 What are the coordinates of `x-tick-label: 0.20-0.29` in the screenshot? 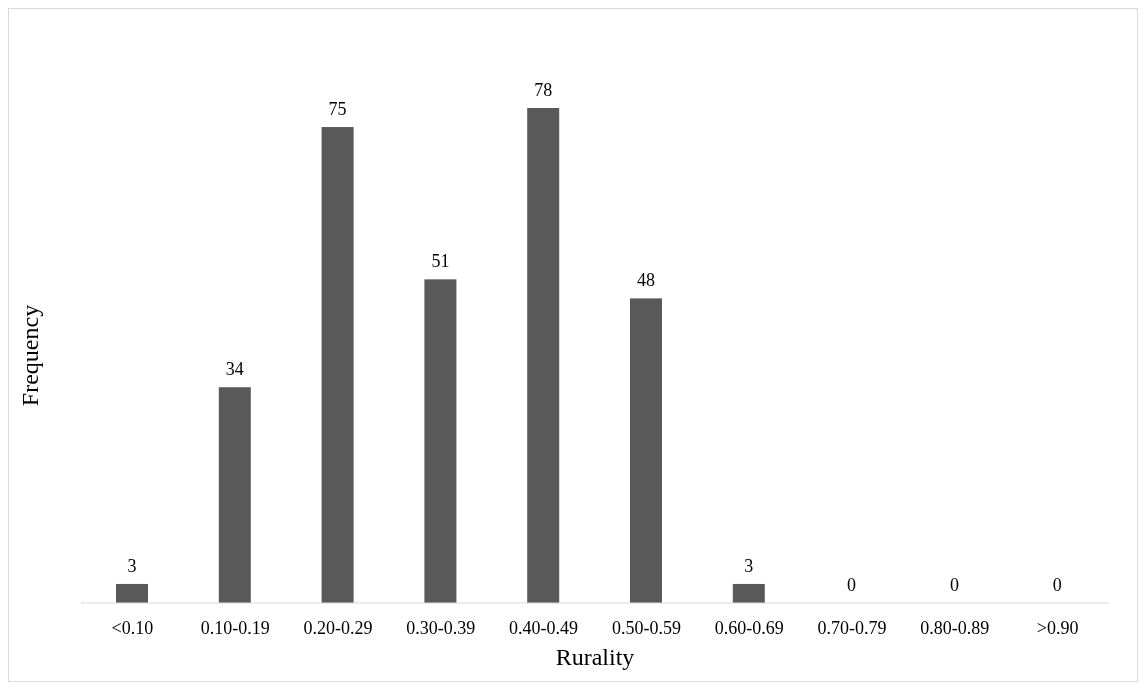 It's located at (338, 627).